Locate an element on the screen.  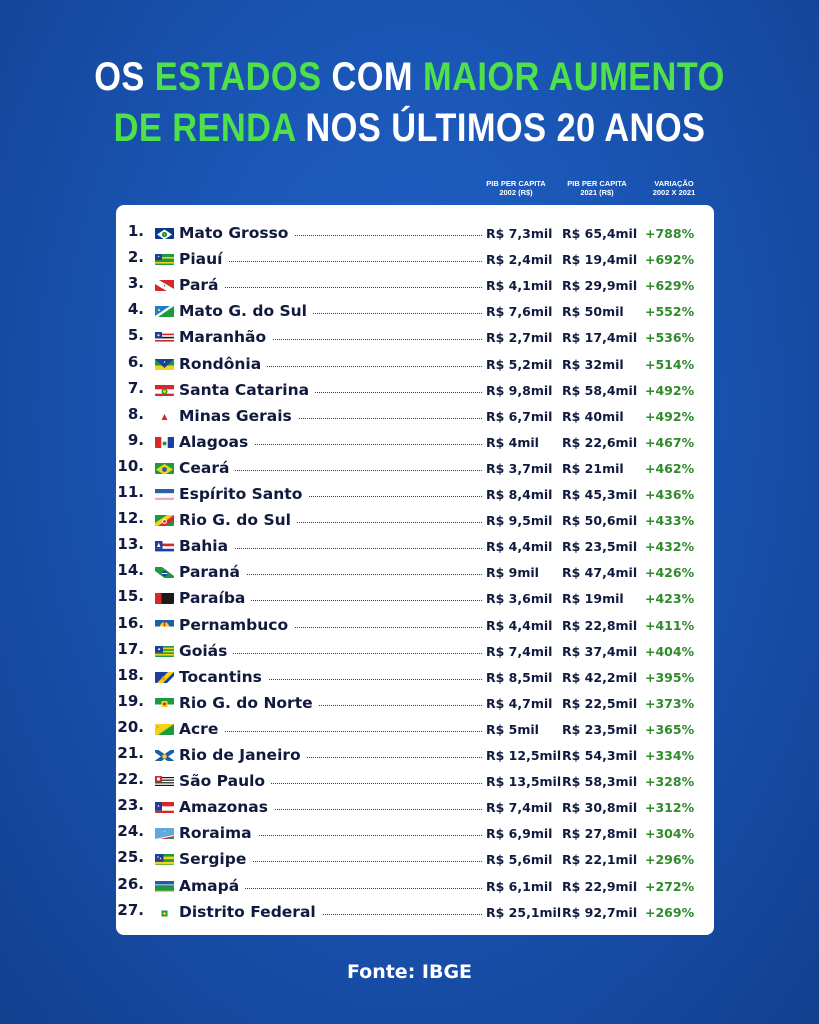
state-name: Pernambuco is located at coordinates (237, 624).